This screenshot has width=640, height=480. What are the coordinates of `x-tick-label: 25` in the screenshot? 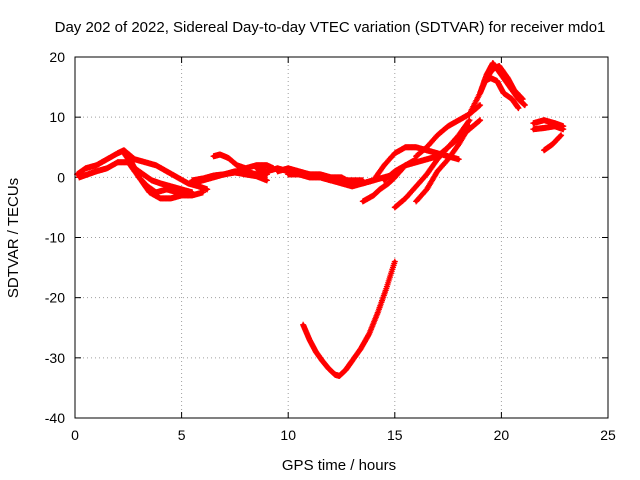 It's located at (608, 435).